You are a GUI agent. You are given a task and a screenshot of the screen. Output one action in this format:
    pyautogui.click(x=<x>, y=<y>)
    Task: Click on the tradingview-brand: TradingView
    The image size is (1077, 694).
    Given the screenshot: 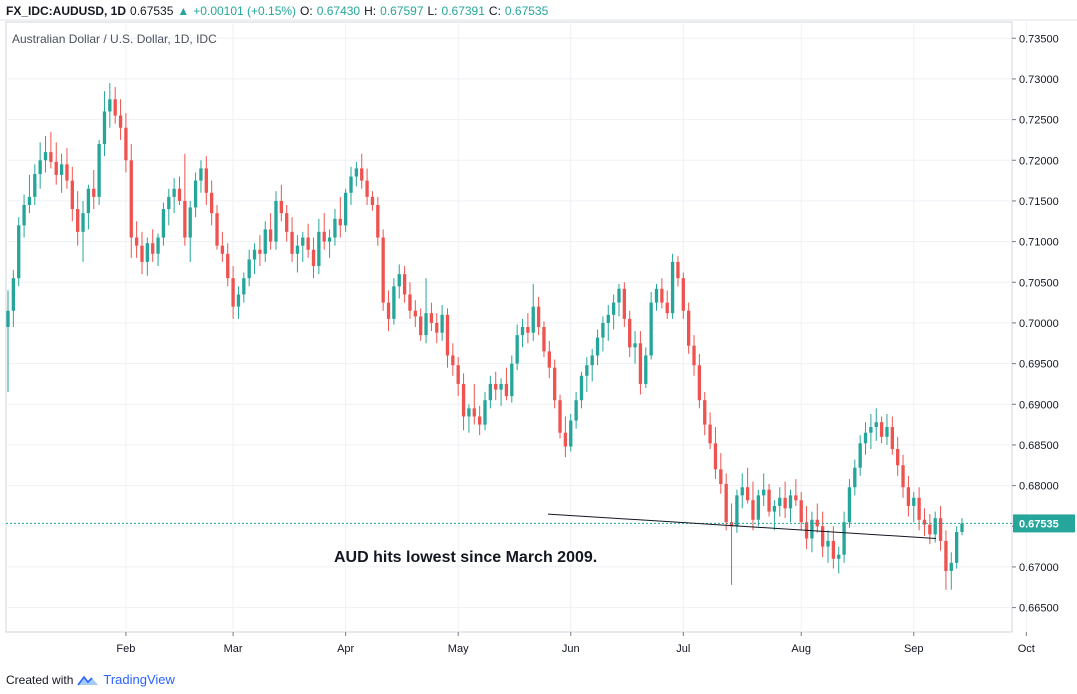 What is the action you would take?
    pyautogui.click(x=139, y=679)
    